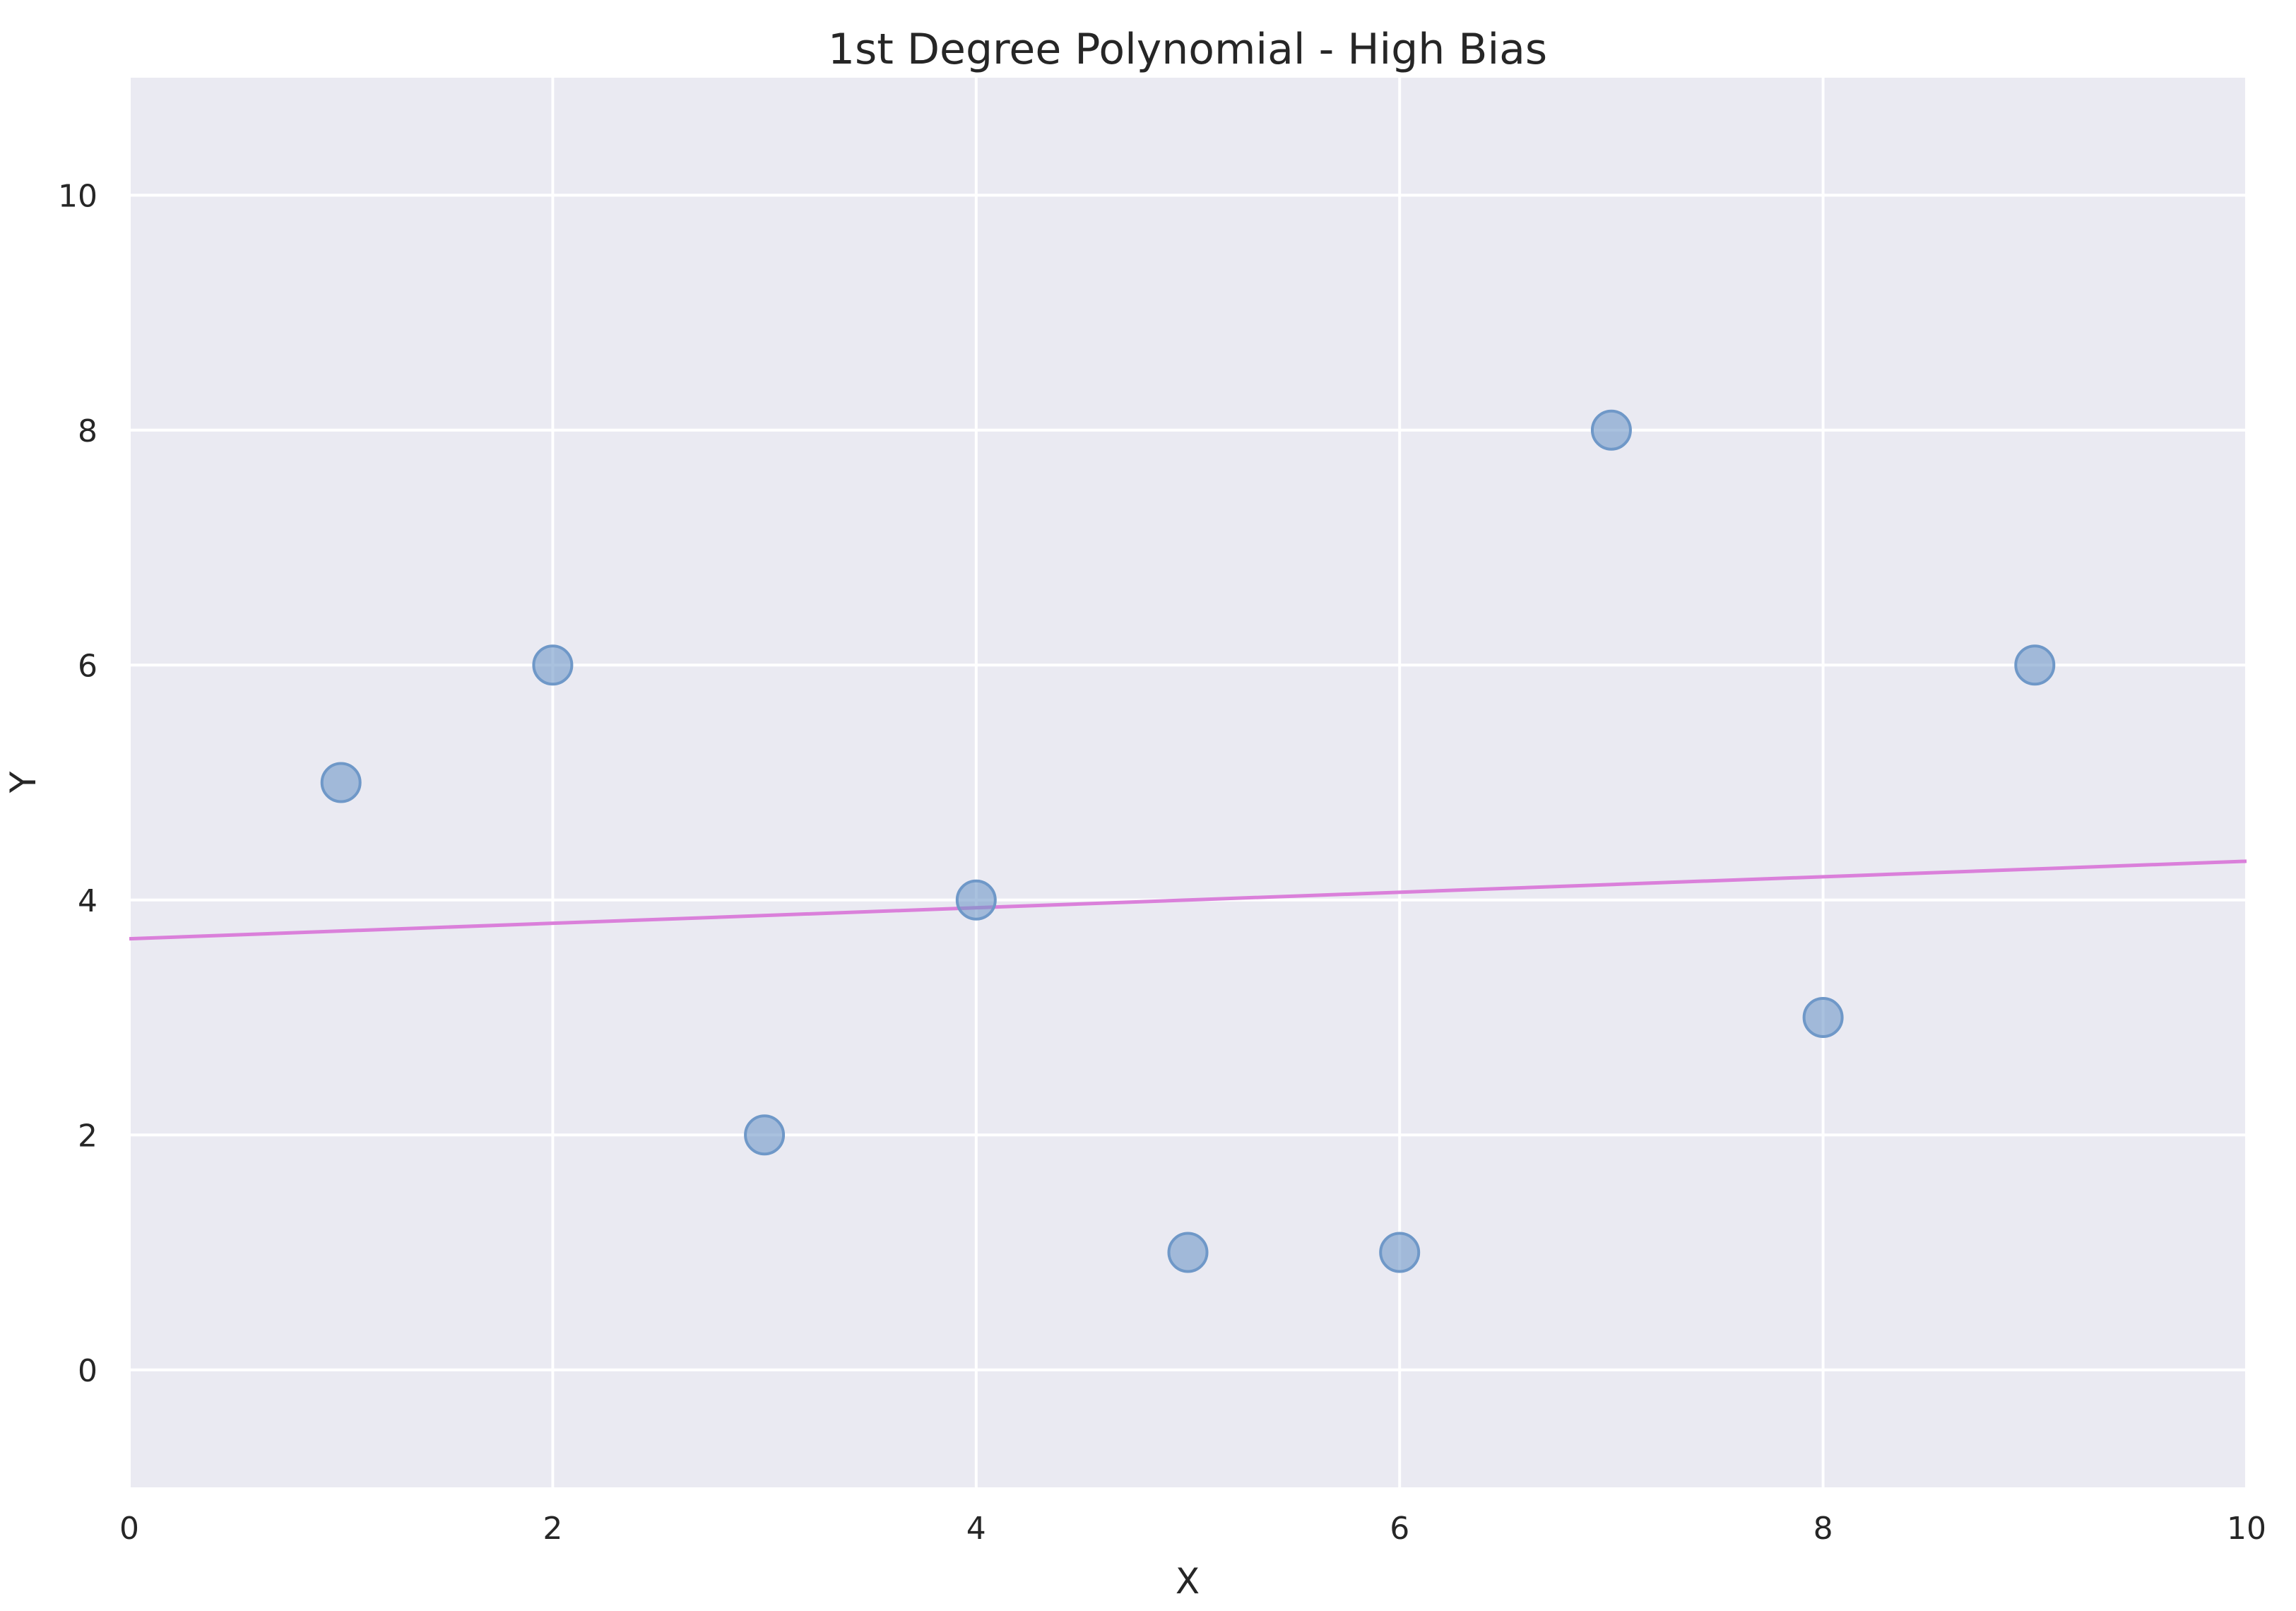 This screenshot has width=2296, height=1611. I want to click on y-tick-label: 2, so click(87, 1136).